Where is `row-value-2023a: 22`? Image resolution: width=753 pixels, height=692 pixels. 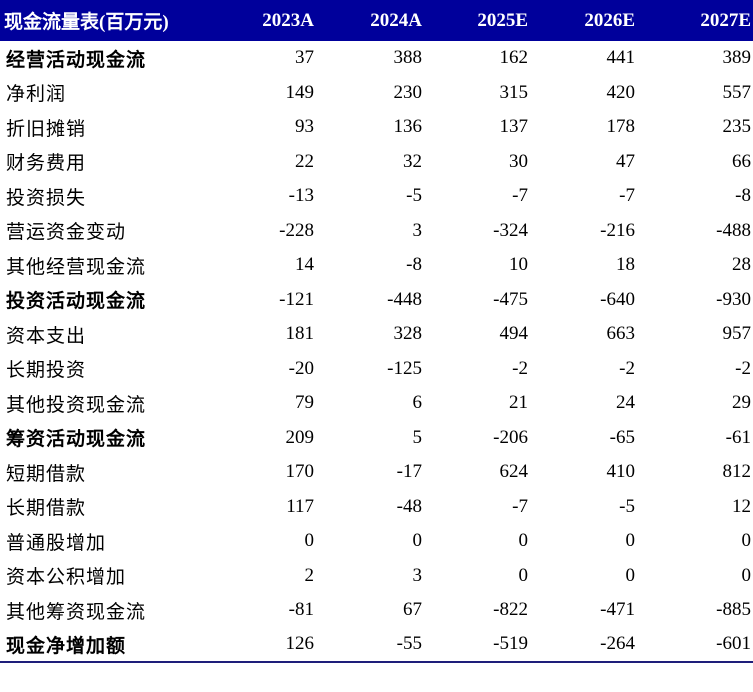 row-value-2023a: 22 is located at coordinates (304, 161).